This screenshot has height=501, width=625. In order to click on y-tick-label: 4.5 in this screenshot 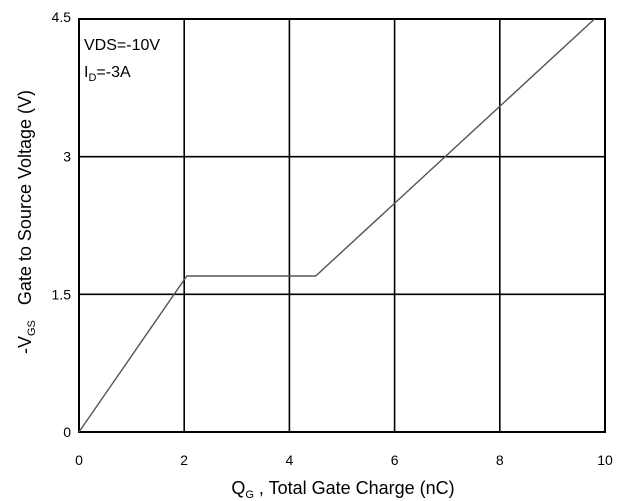, I will do `click(62, 17)`.